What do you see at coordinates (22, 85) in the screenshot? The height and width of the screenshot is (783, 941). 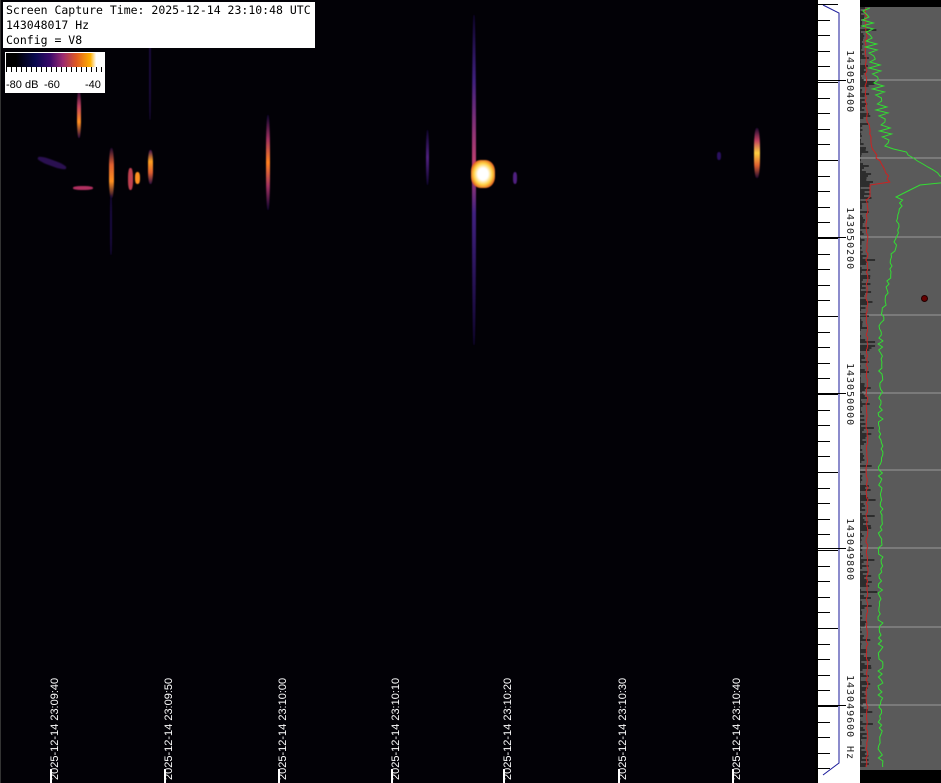 I see `color-label-min: -80 dB` at bounding box center [22, 85].